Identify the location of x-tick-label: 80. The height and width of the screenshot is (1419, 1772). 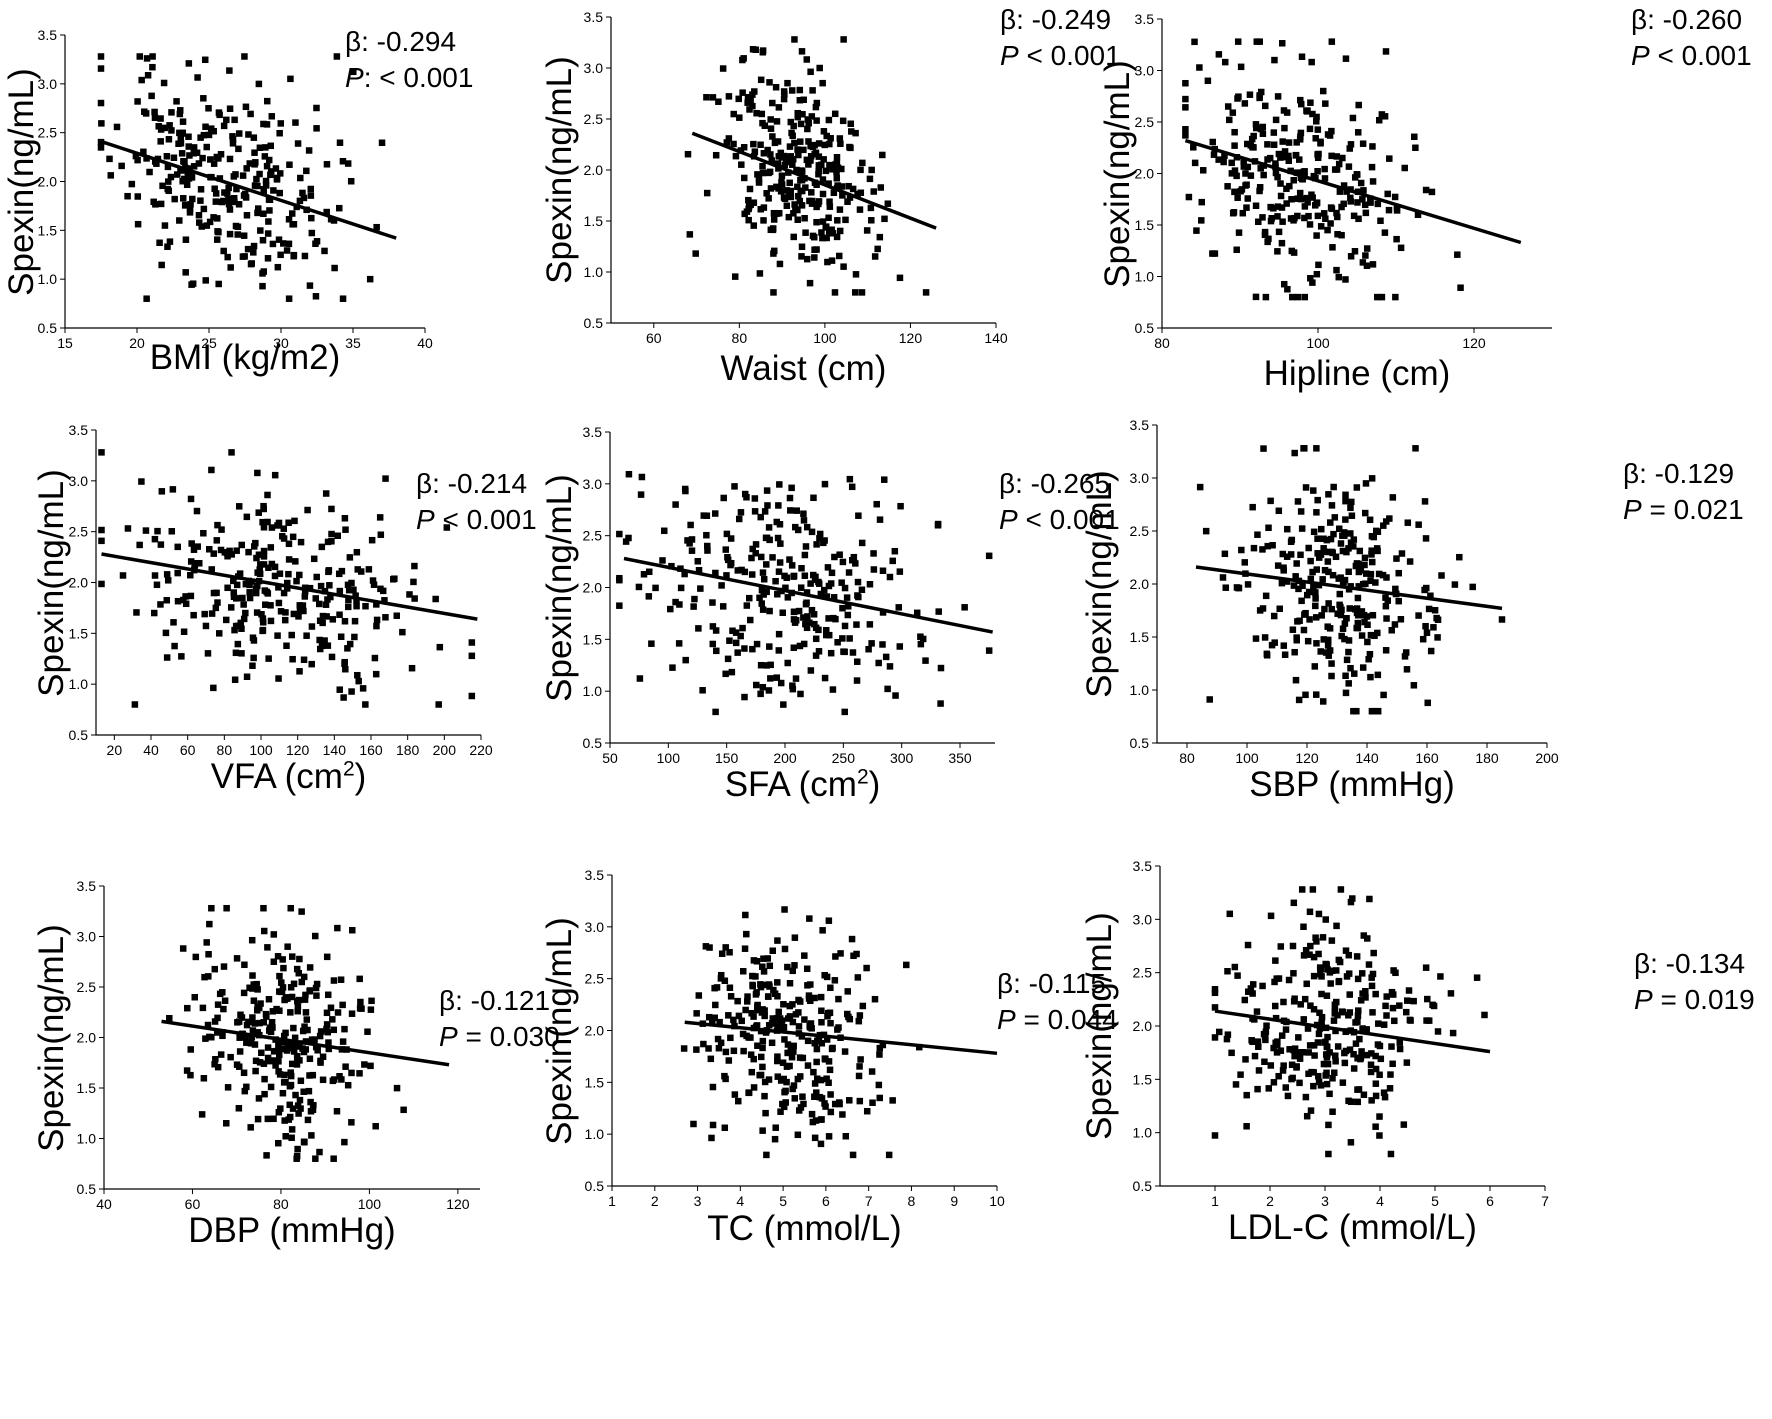
(281, 1204).